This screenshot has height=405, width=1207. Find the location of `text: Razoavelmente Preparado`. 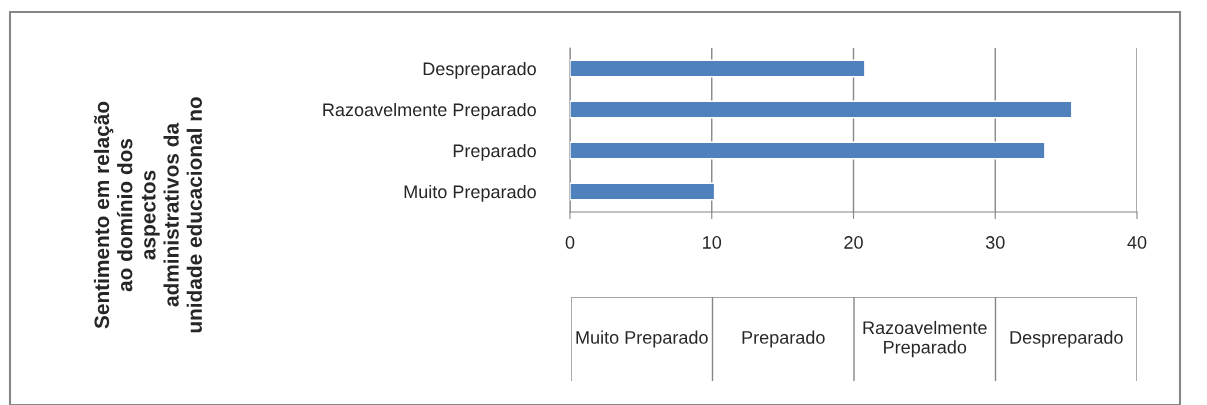

text: Razoavelmente Preparado is located at coordinates (925, 339).